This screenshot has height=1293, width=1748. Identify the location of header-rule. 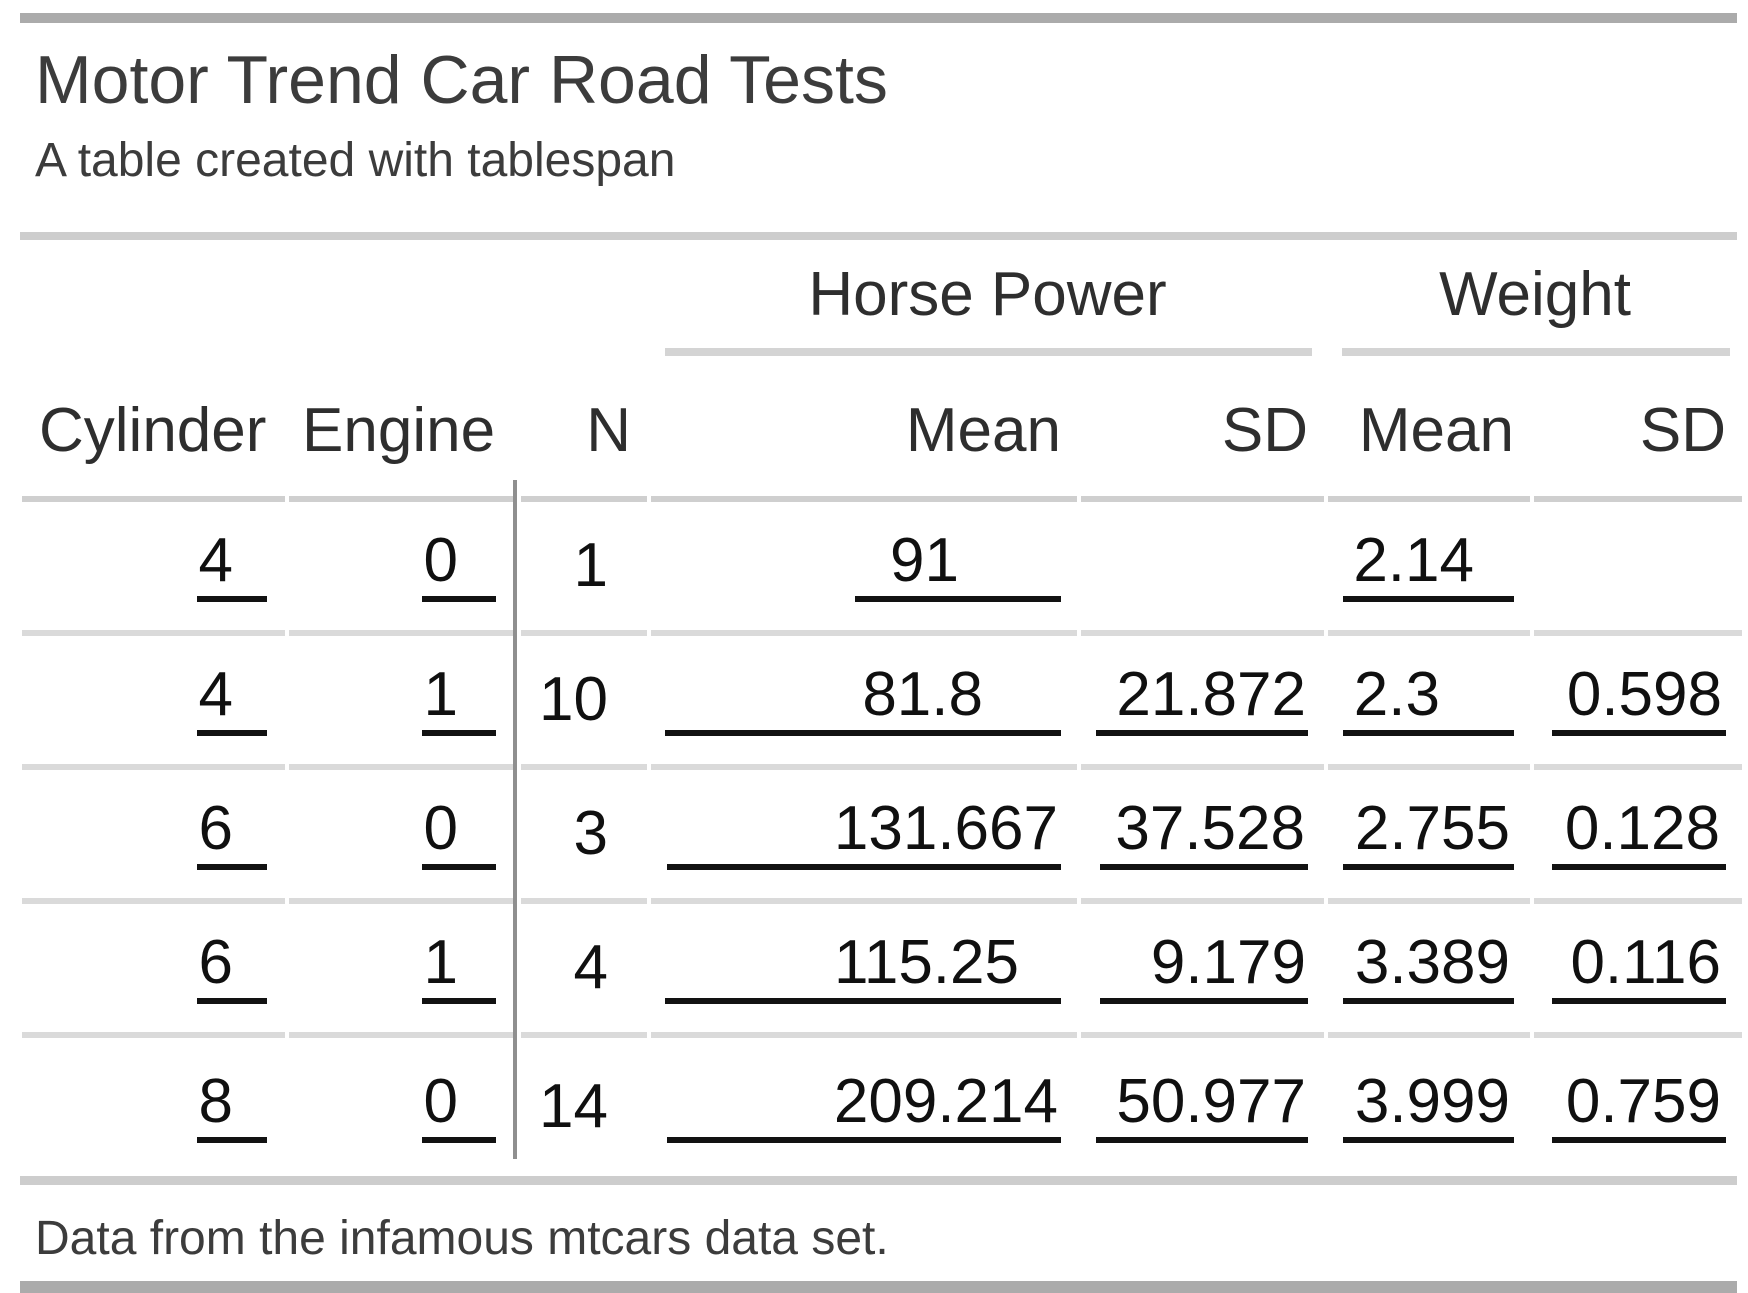
(878, 236).